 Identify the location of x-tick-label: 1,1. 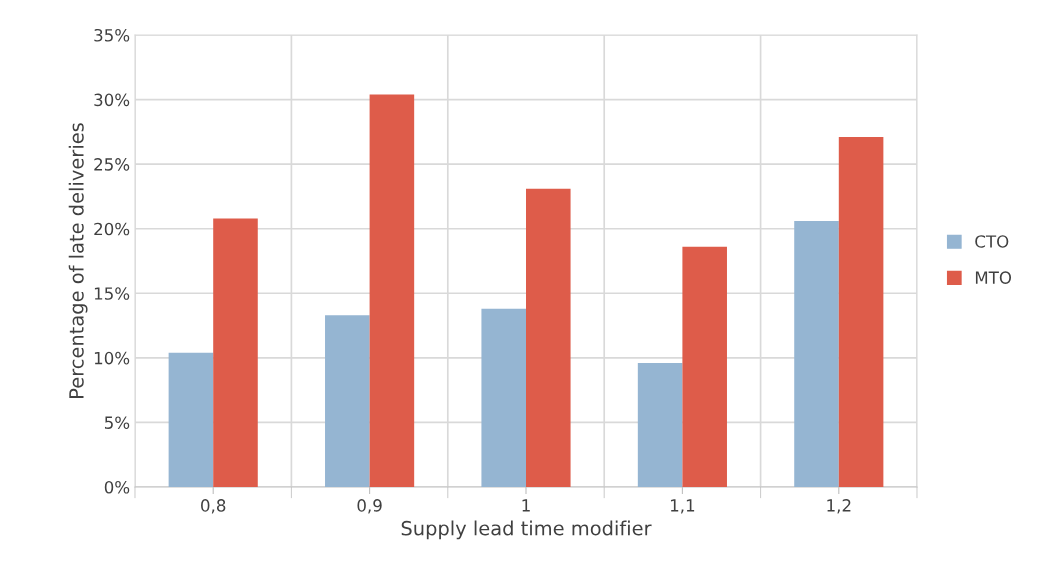
(682, 506).